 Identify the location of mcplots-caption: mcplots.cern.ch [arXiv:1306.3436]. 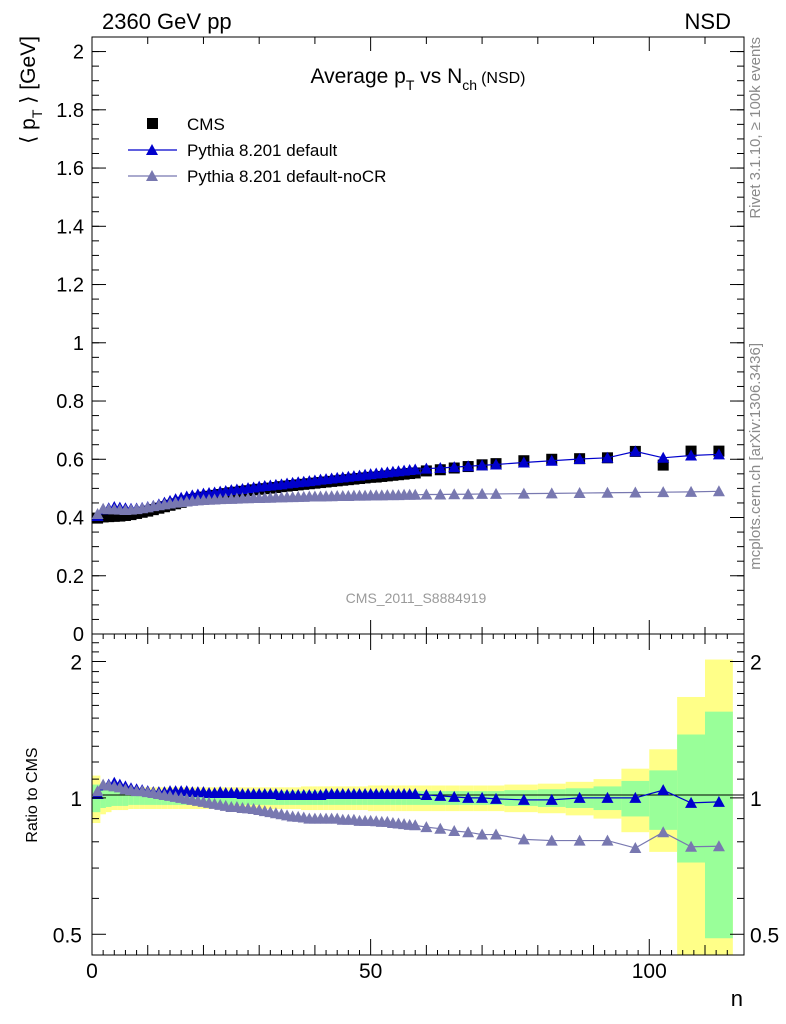
(755, 456).